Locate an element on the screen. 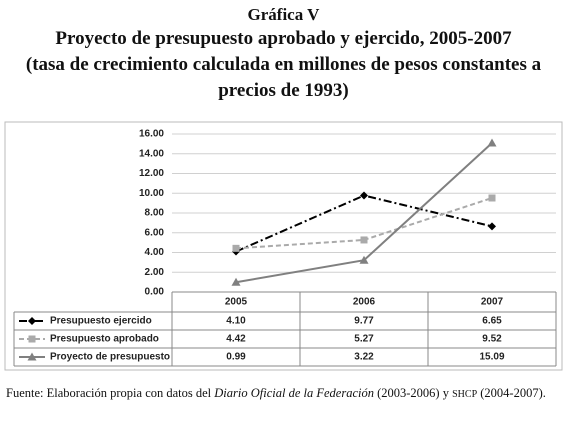  table-value: 3.22 is located at coordinates (364, 357).